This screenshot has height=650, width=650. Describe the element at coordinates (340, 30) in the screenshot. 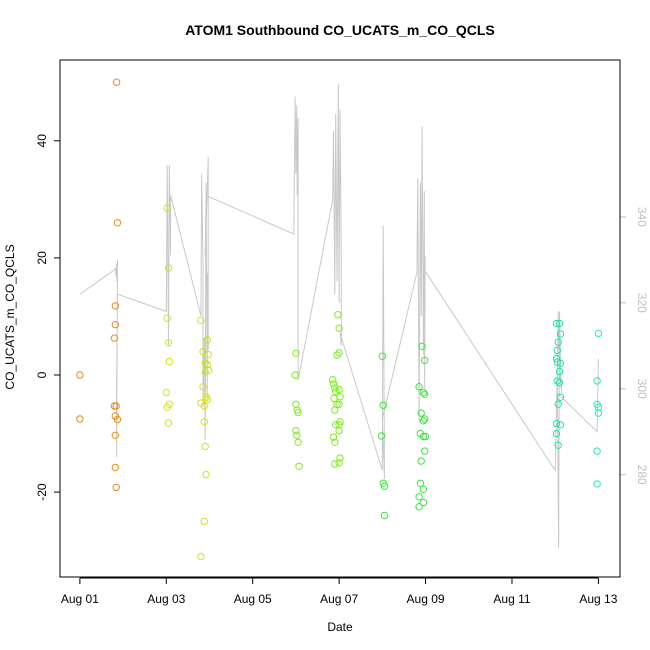

I see `chart-title: ATOM1 Southbound CO_UCATS_m_CO_QCLS` at that location.